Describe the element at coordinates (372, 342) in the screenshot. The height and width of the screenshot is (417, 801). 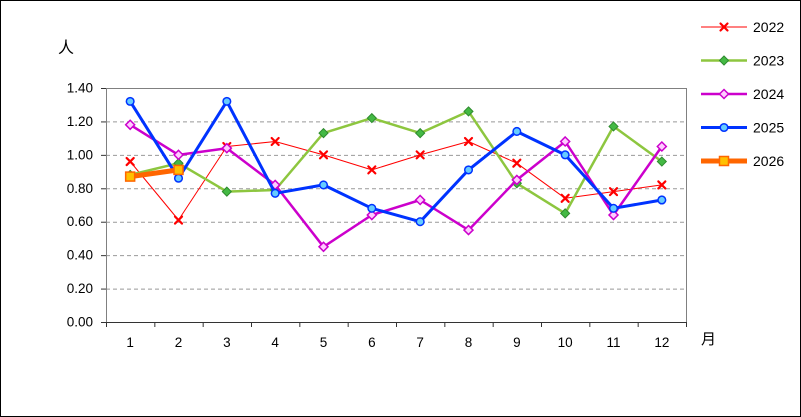
I see `x-tick-label: 6` at that location.